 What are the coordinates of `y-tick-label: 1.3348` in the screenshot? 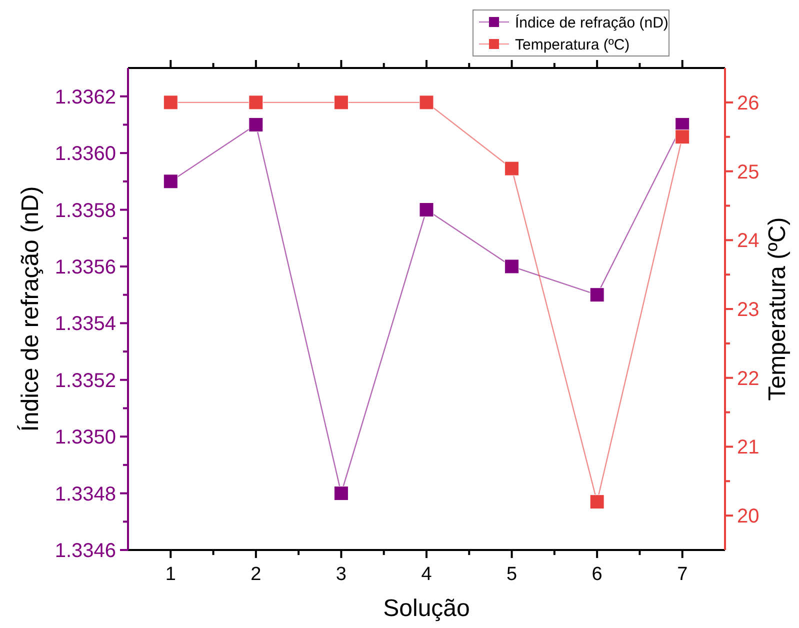 It's located at (85, 494).